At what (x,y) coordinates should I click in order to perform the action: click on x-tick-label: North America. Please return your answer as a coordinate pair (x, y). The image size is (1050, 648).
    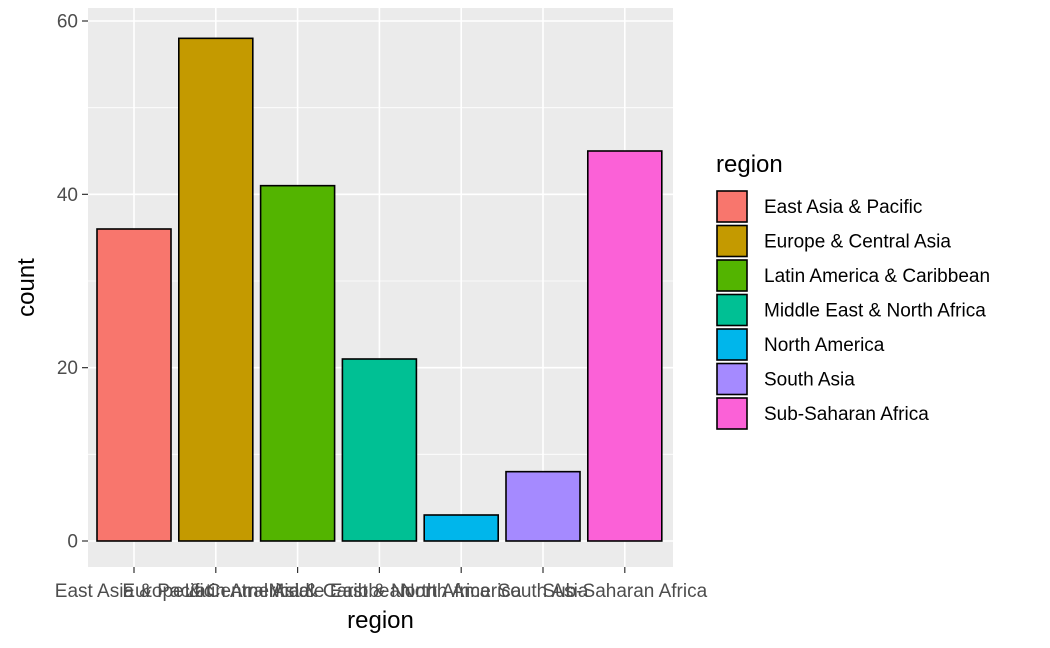
    Looking at the image, I should click on (461, 591).